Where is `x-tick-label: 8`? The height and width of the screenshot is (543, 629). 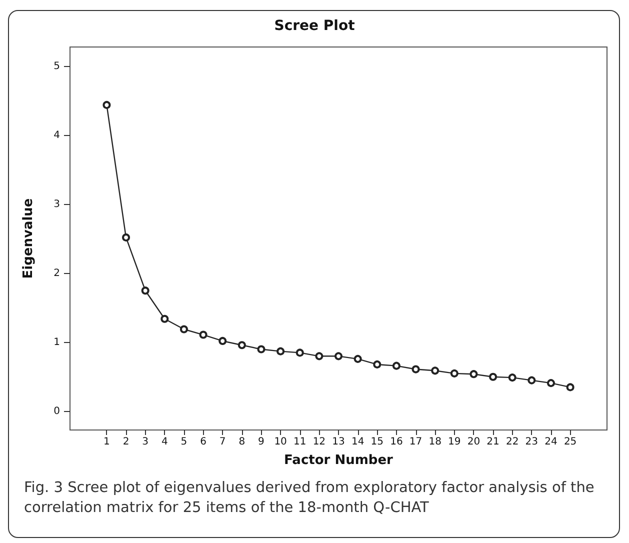
x-tick-label: 8 is located at coordinates (242, 442).